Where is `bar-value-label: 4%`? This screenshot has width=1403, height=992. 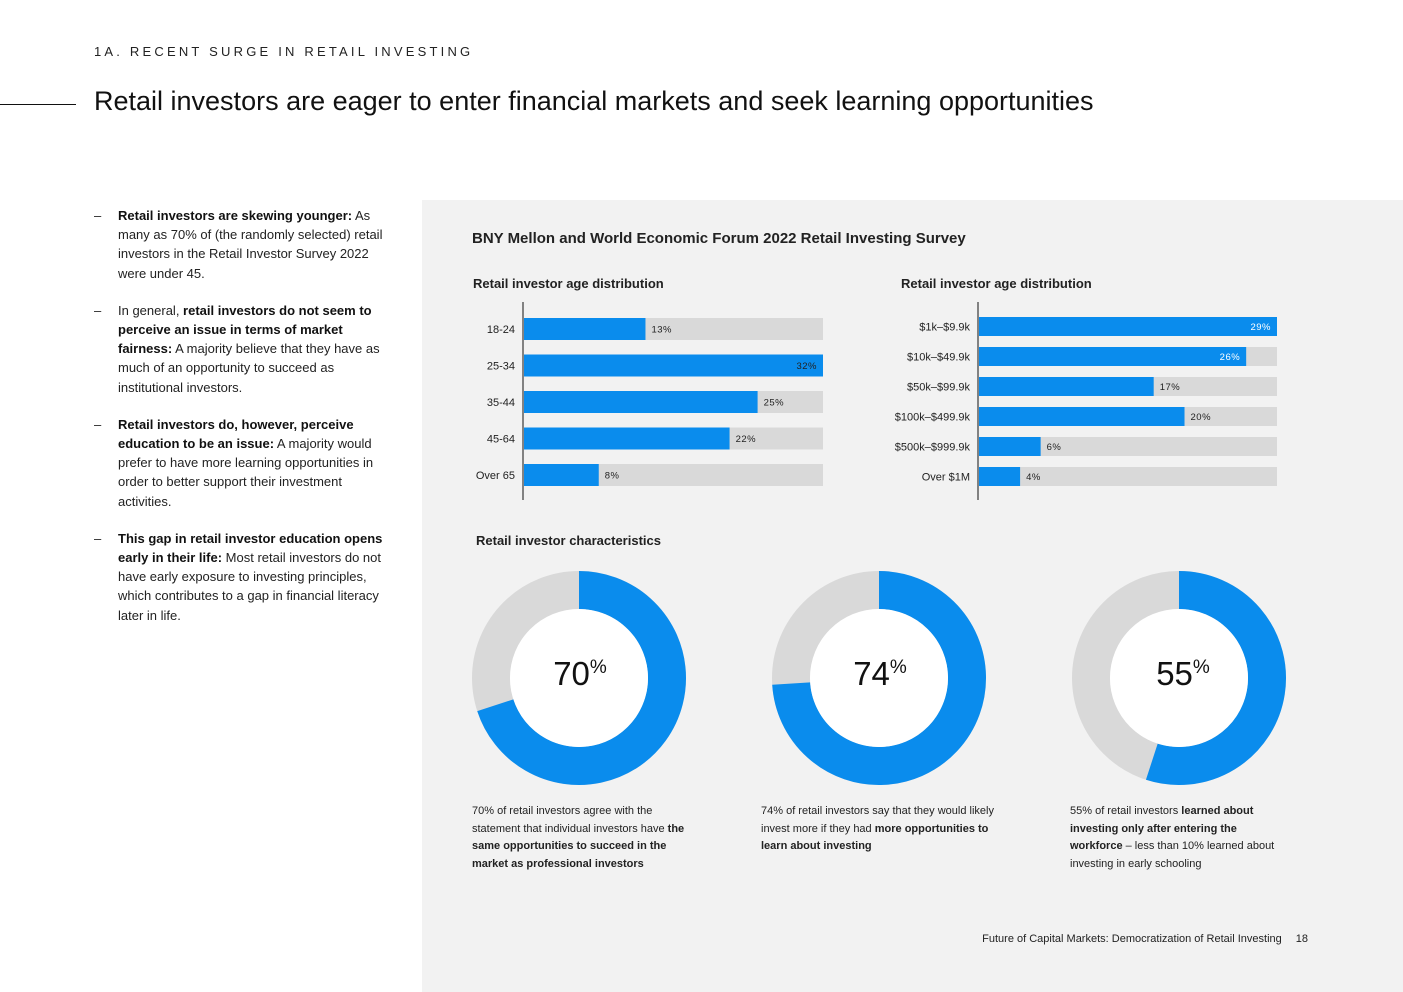
bar-value-label: 4% is located at coordinates (1033, 477).